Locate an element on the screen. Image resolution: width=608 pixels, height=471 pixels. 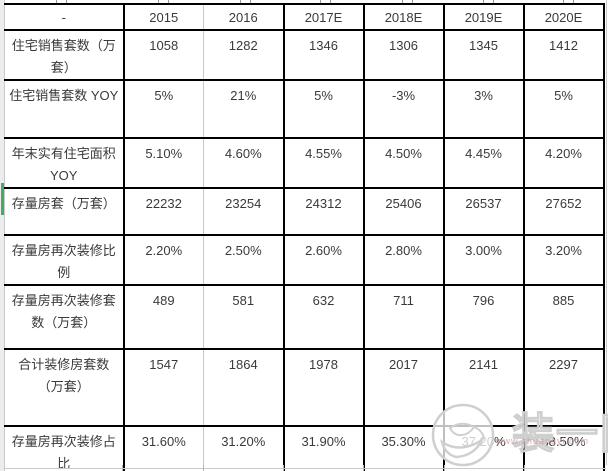
cell: 2.50% is located at coordinates (244, 260).